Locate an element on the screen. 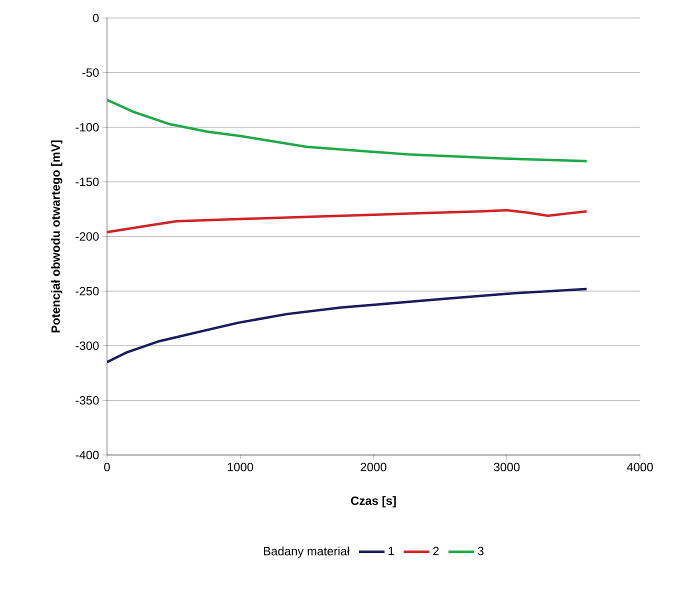 The height and width of the screenshot is (590, 681). legend-label: 2 is located at coordinates (436, 551).